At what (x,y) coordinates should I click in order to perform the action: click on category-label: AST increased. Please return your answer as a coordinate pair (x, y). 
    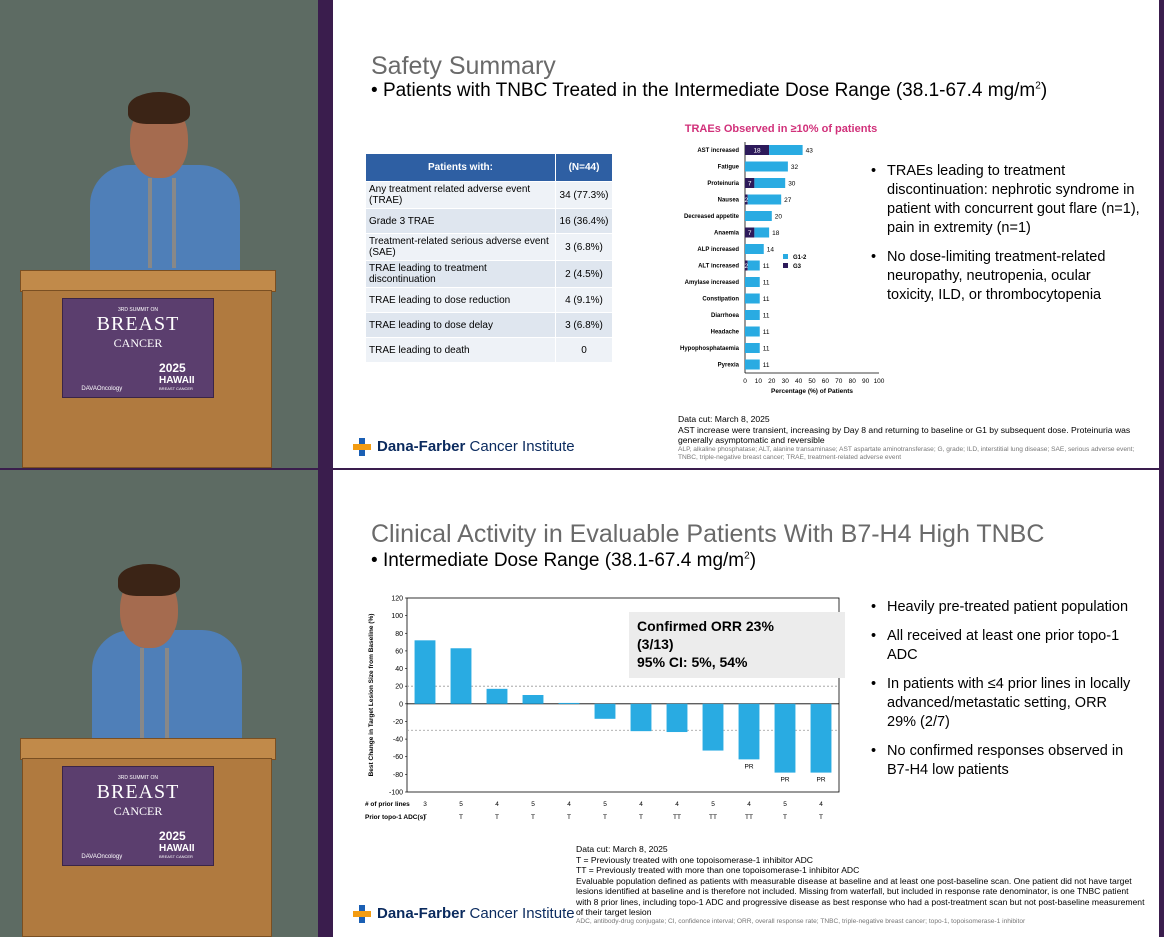
    Looking at the image, I should click on (718, 151).